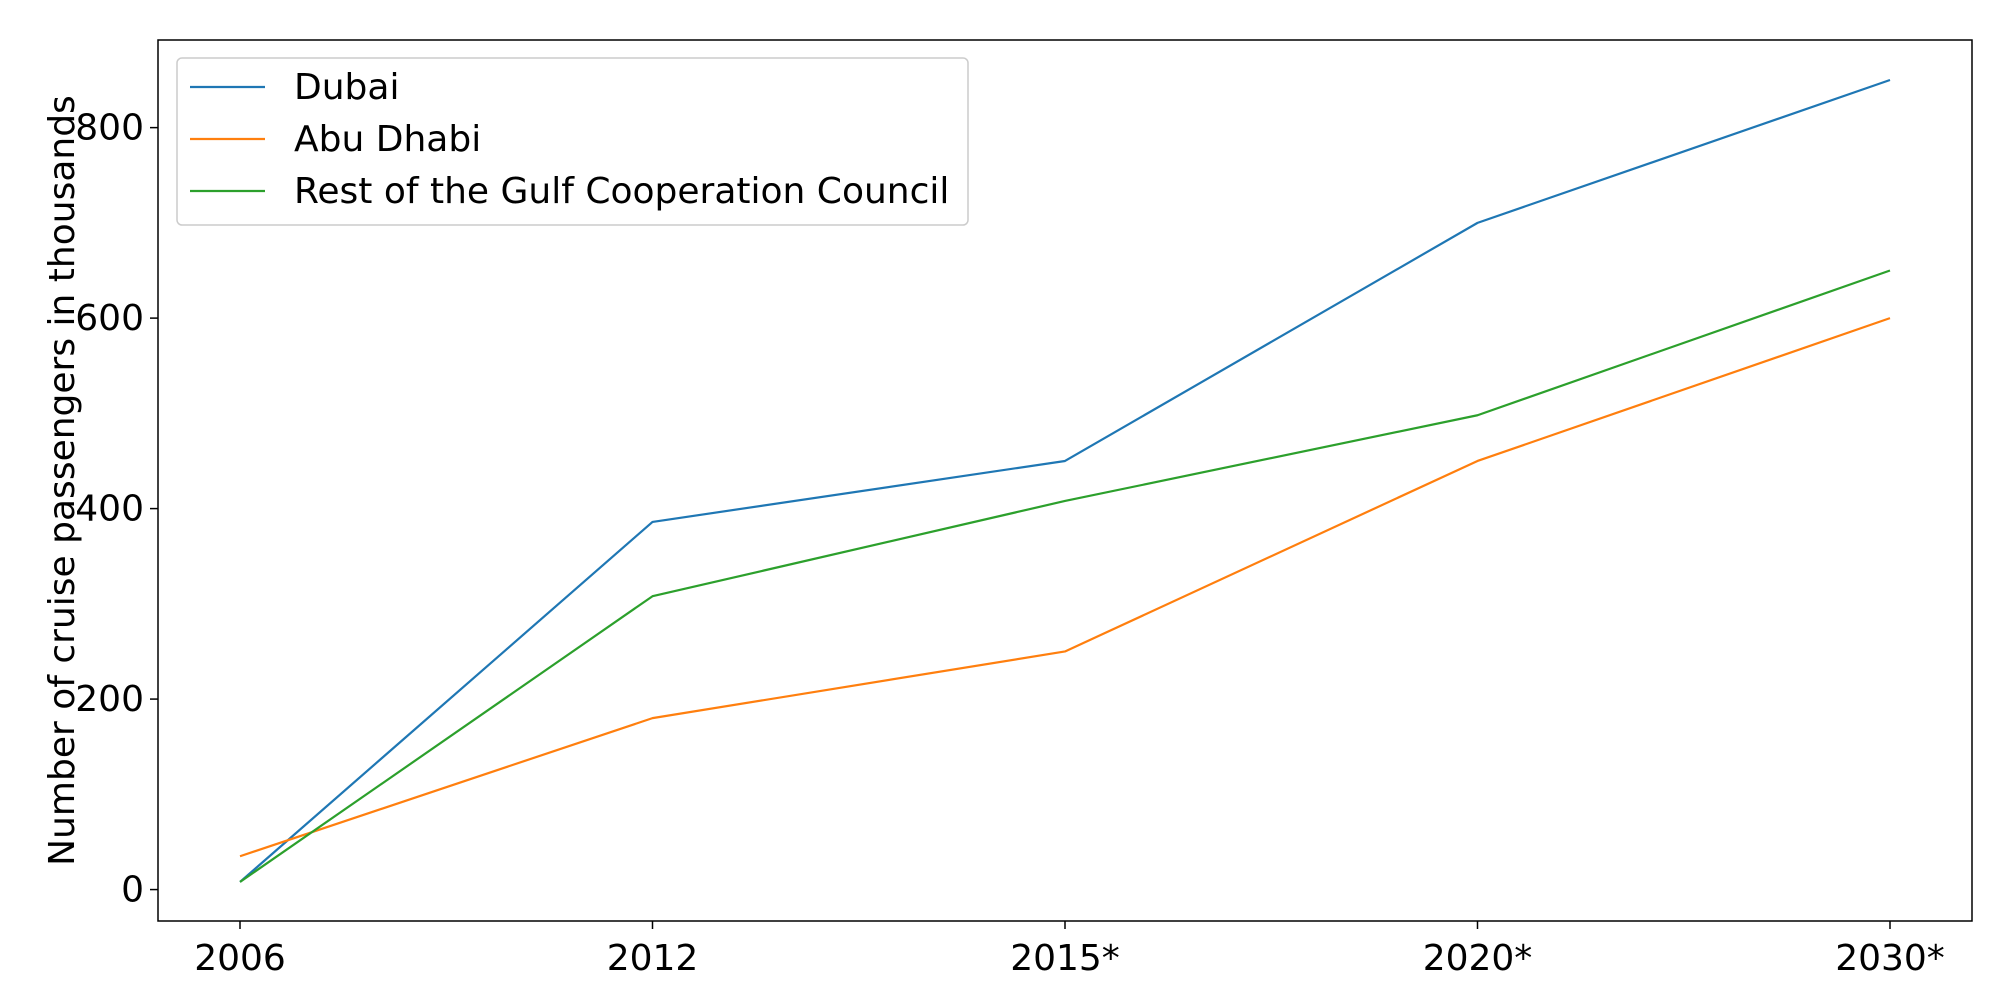 This screenshot has width=2000, height=1000. I want to click on x-tick-label: 2006, so click(240, 958).